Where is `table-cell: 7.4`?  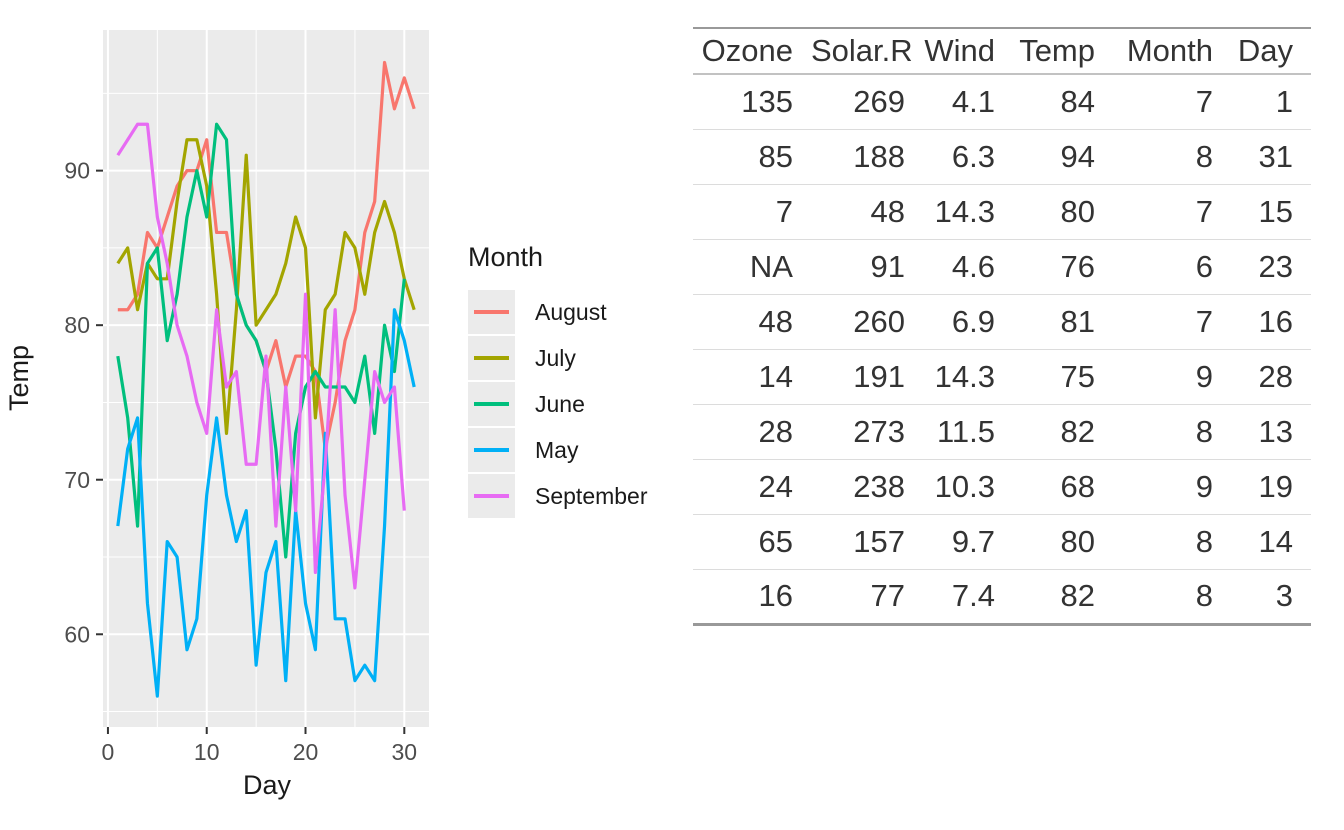
table-cell: 7.4 is located at coordinates (968, 597).